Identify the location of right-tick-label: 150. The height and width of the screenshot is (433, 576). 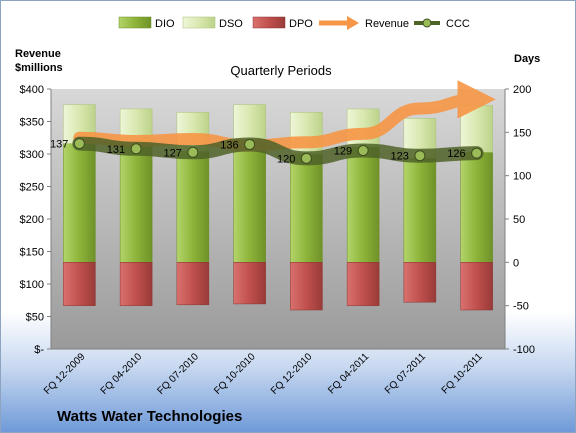
(522, 133).